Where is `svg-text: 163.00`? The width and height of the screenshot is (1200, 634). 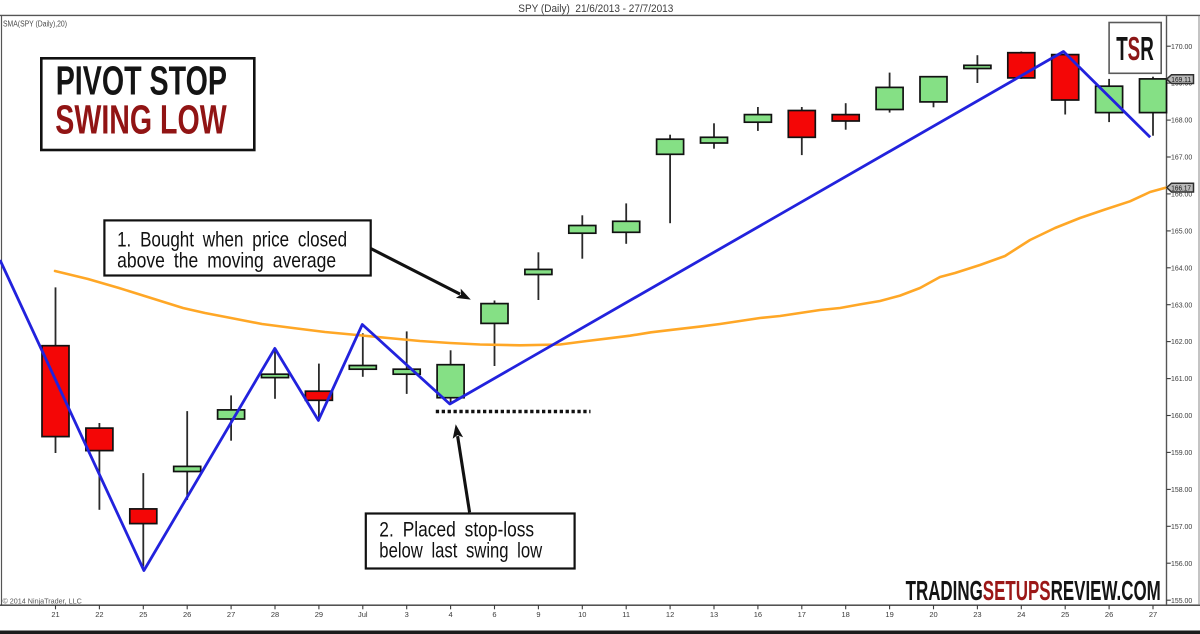
svg-text: 163.00 is located at coordinates (1181, 304).